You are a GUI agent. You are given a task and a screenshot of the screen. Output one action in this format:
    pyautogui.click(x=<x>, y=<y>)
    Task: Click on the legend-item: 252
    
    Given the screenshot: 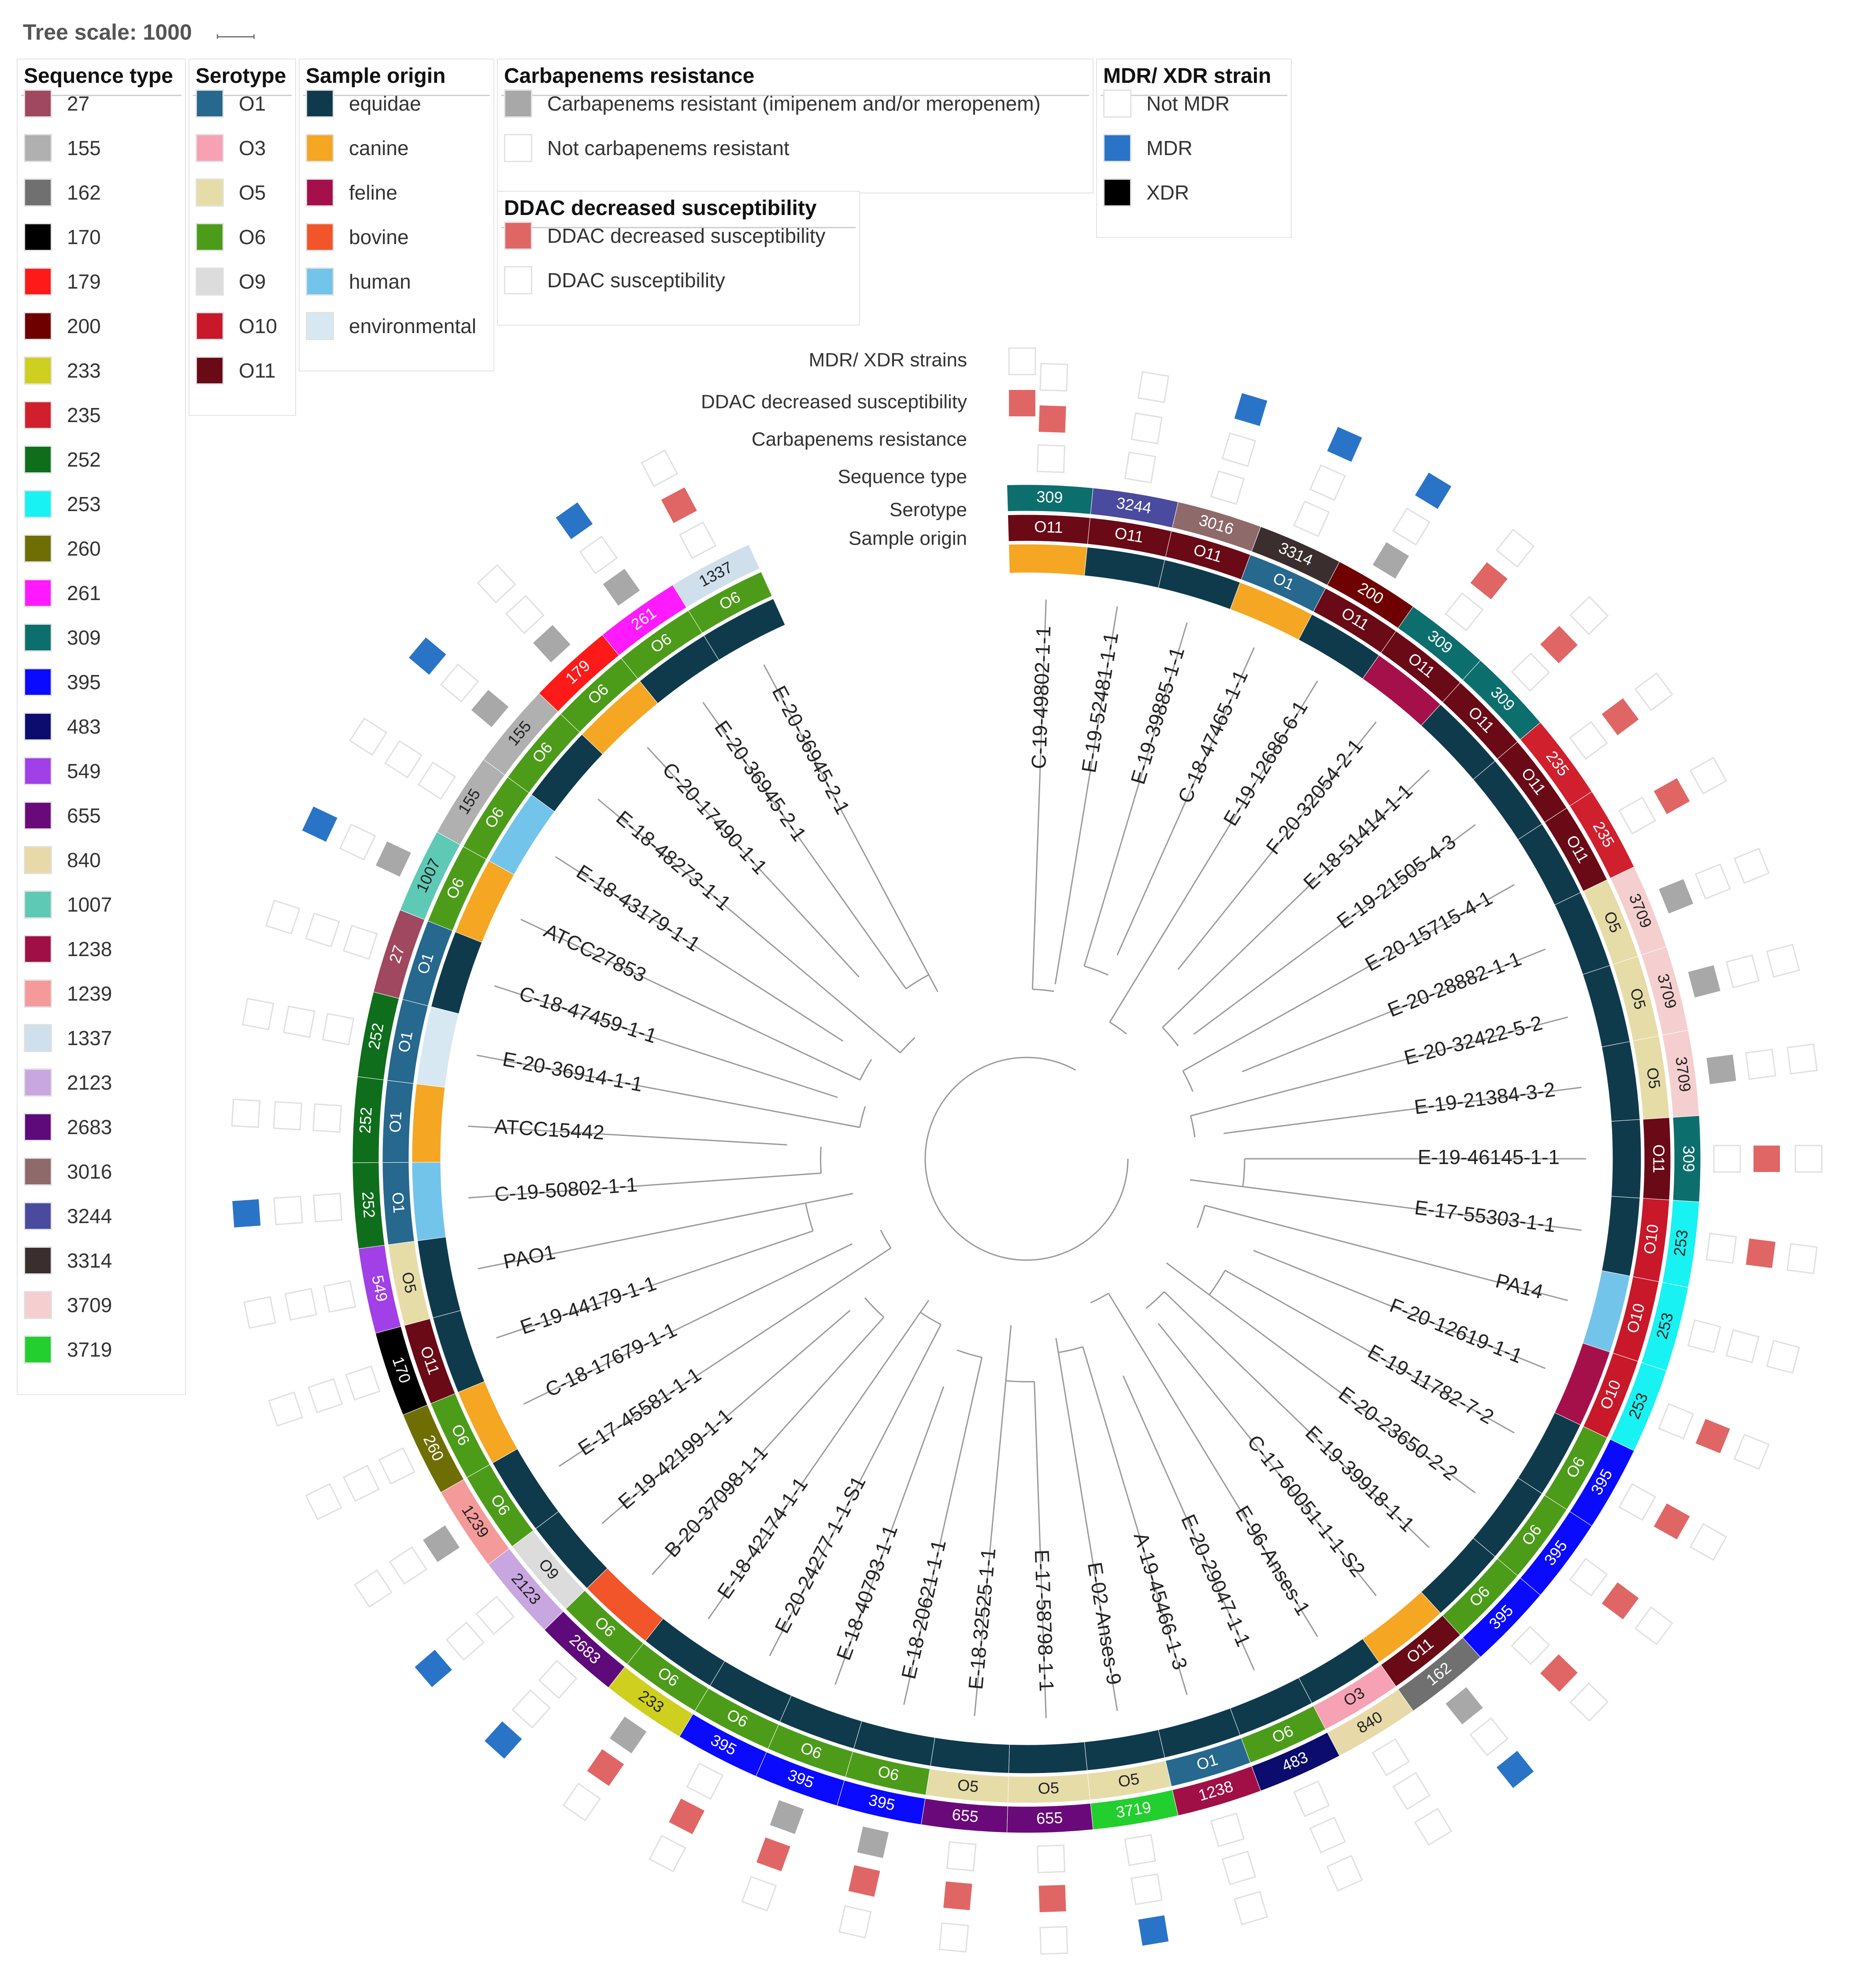 What is the action you would take?
    pyautogui.click(x=62, y=460)
    